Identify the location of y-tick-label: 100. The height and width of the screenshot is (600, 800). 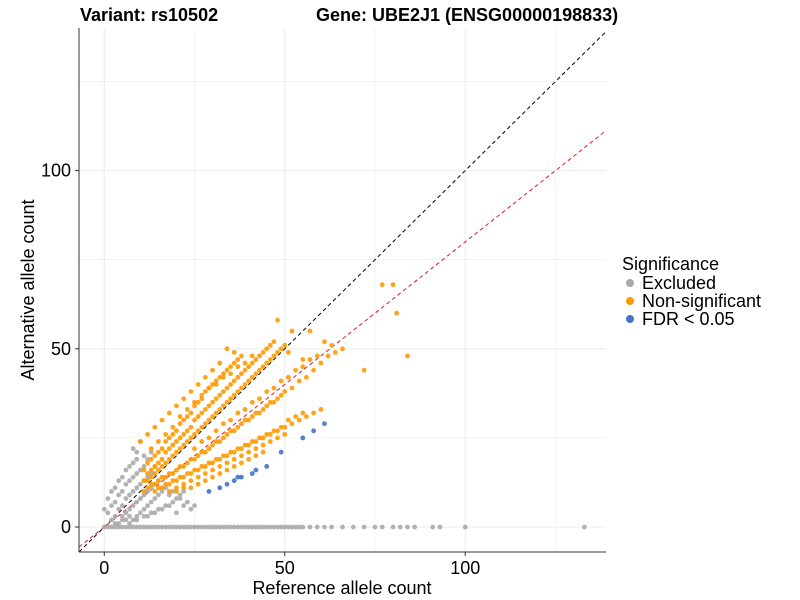
(56, 171).